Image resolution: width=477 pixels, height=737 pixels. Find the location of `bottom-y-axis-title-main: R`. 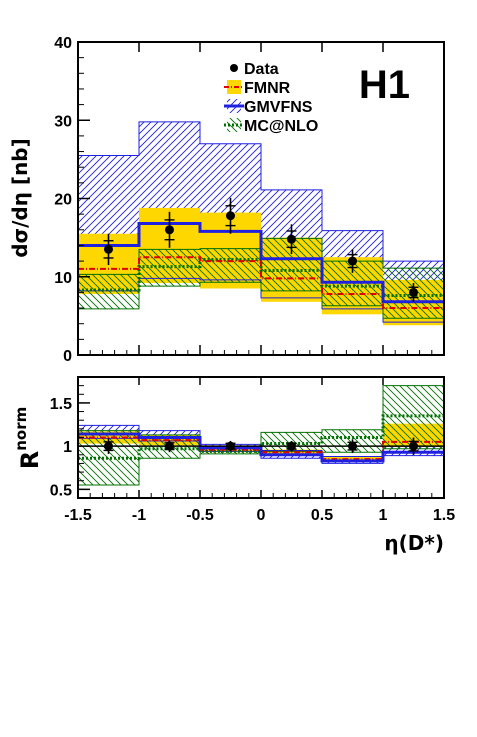

bottom-y-axis-title-main: R is located at coordinates (30, 460).